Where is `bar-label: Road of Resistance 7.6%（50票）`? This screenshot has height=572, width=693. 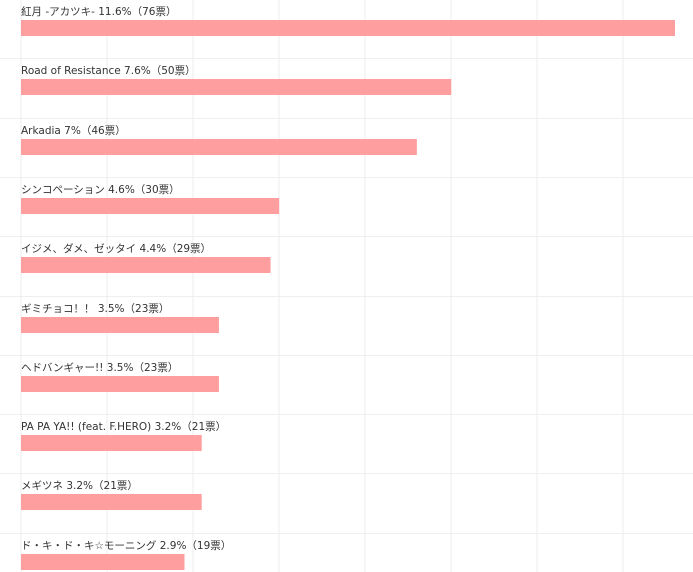
bar-label: Road of Resistance 7.6%（50票） is located at coordinates (108, 71).